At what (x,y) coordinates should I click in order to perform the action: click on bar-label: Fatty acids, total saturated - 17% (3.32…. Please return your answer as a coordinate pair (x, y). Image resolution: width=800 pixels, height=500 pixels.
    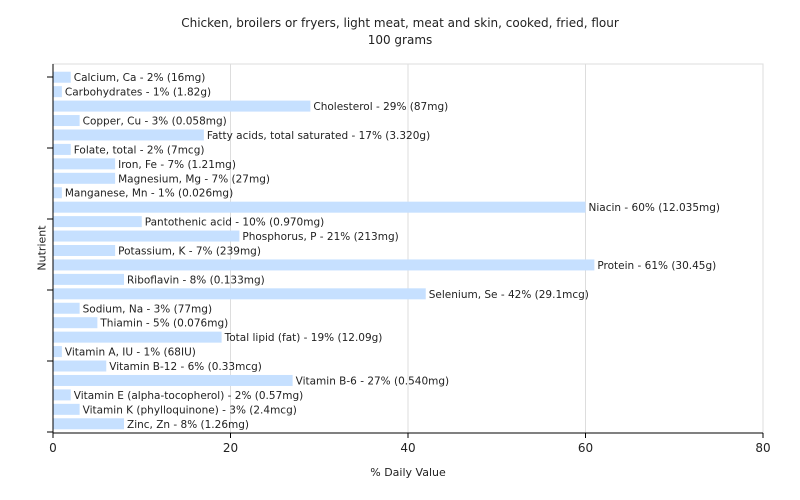
    Looking at the image, I should click on (318, 136).